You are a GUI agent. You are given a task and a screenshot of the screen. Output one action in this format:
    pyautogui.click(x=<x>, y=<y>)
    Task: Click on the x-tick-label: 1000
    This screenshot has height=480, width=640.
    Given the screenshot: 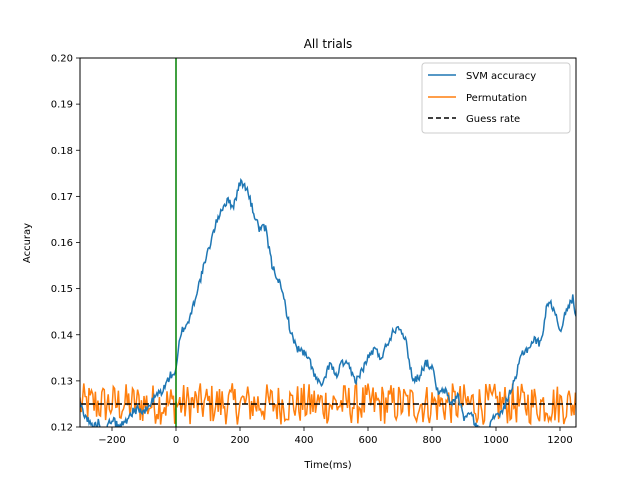 What is the action you would take?
    pyautogui.click(x=495, y=440)
    